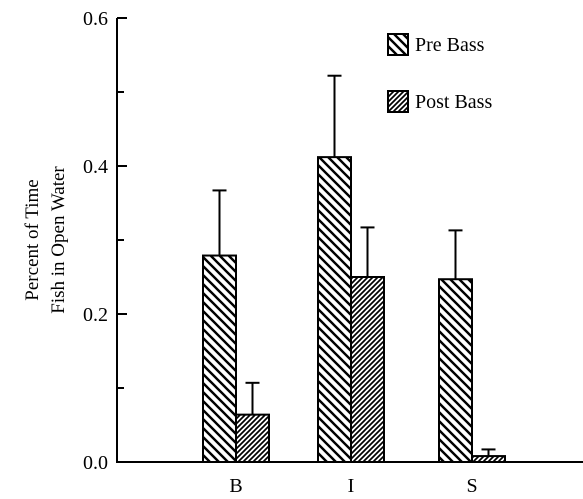  Describe the element at coordinates (95, 463) in the screenshot. I see `y-tick-label: 0.0` at that location.